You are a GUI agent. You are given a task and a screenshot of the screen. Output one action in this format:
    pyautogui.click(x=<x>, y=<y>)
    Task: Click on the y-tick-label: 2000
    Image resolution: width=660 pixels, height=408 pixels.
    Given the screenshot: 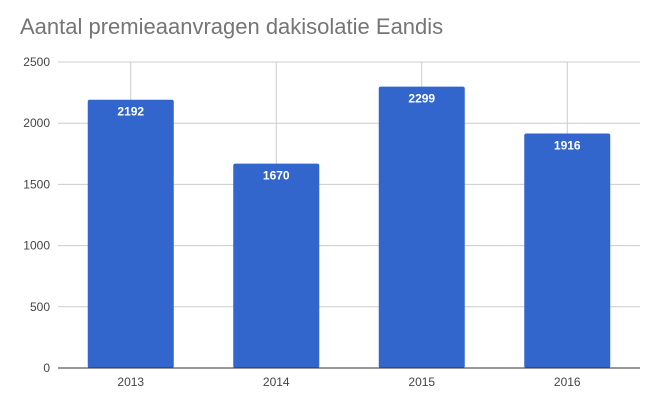 What is the action you would take?
    pyautogui.click(x=36, y=123)
    